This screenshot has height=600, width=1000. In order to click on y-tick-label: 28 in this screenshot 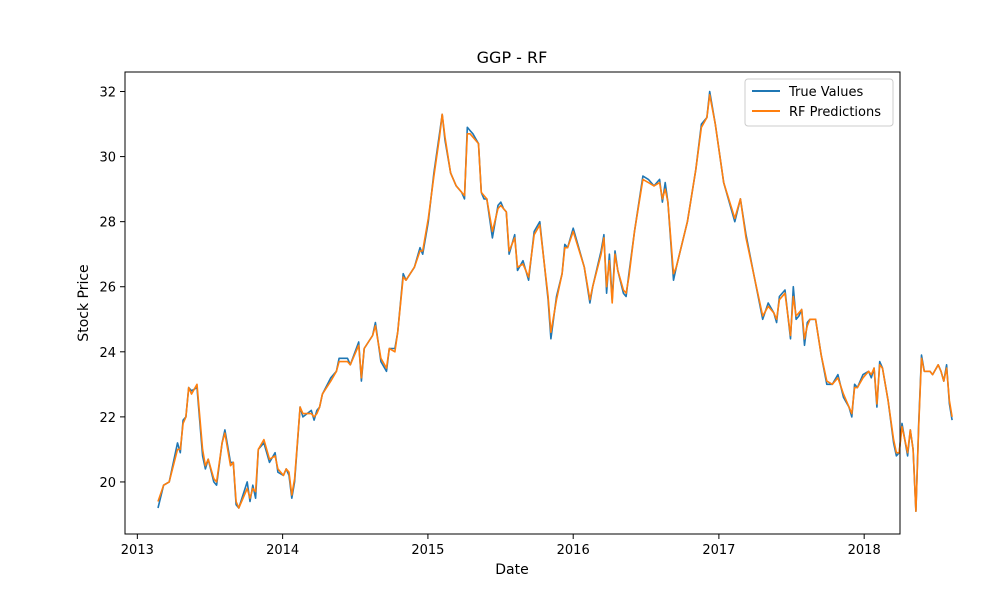, I will do `click(107, 223)`.